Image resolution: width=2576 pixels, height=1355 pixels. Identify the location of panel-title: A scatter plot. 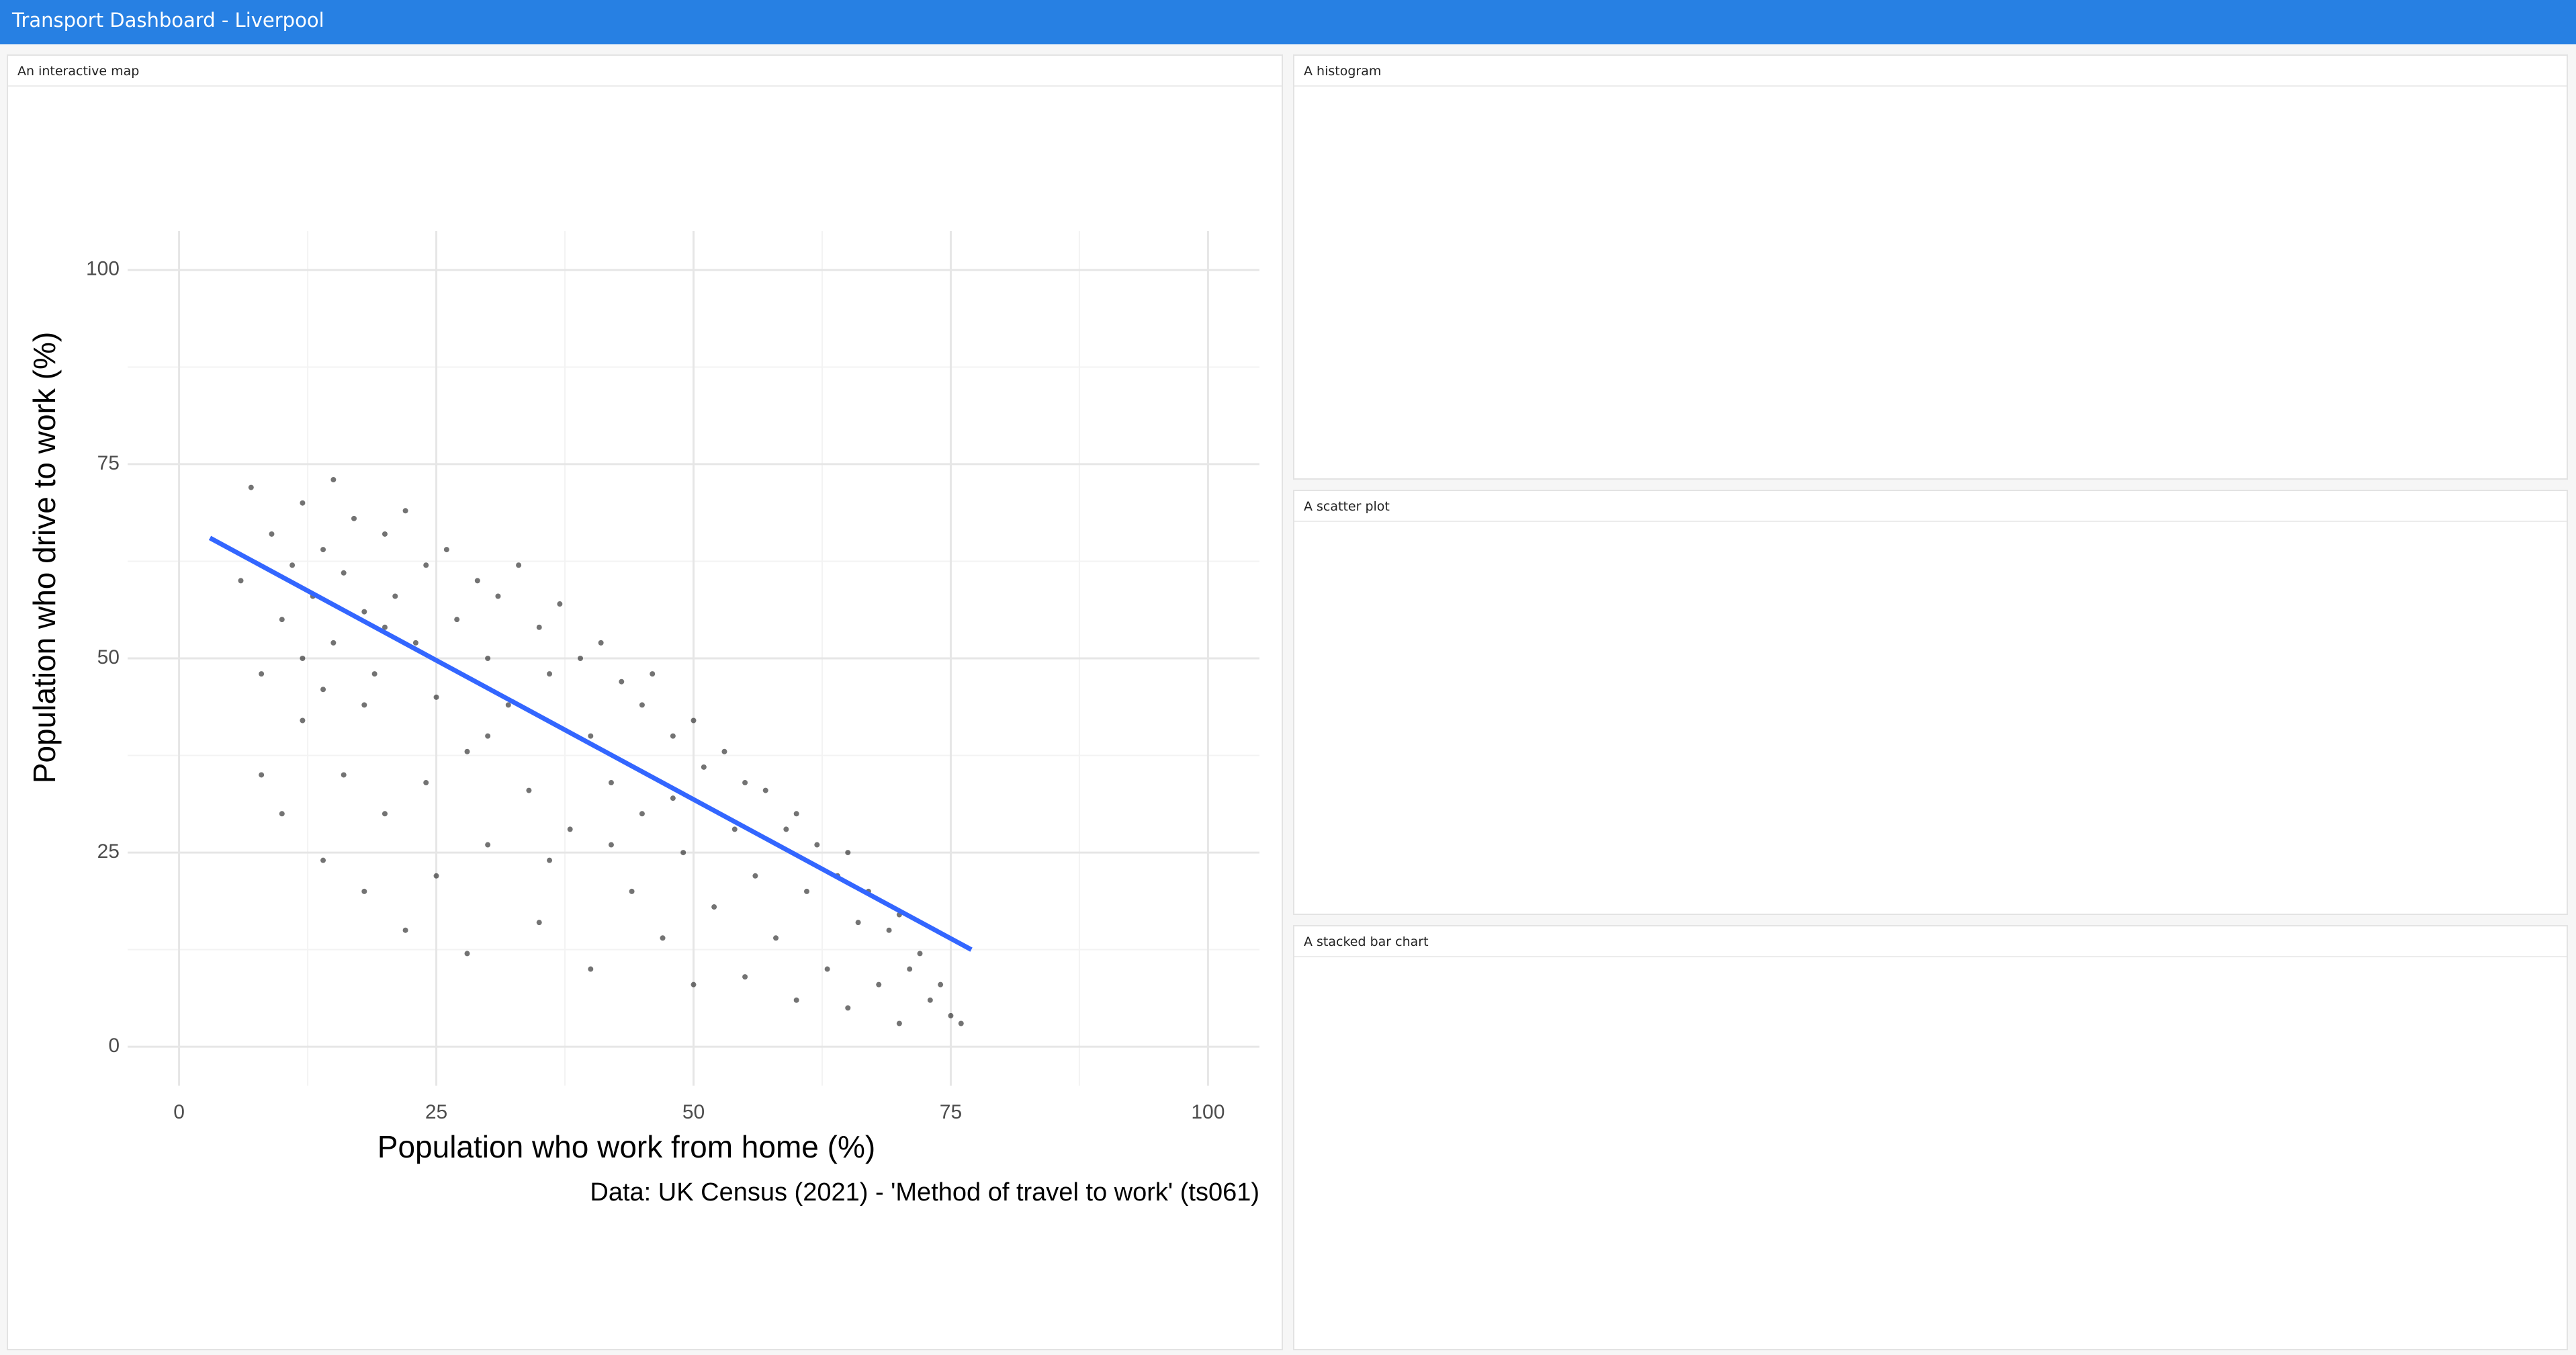
(1931, 507).